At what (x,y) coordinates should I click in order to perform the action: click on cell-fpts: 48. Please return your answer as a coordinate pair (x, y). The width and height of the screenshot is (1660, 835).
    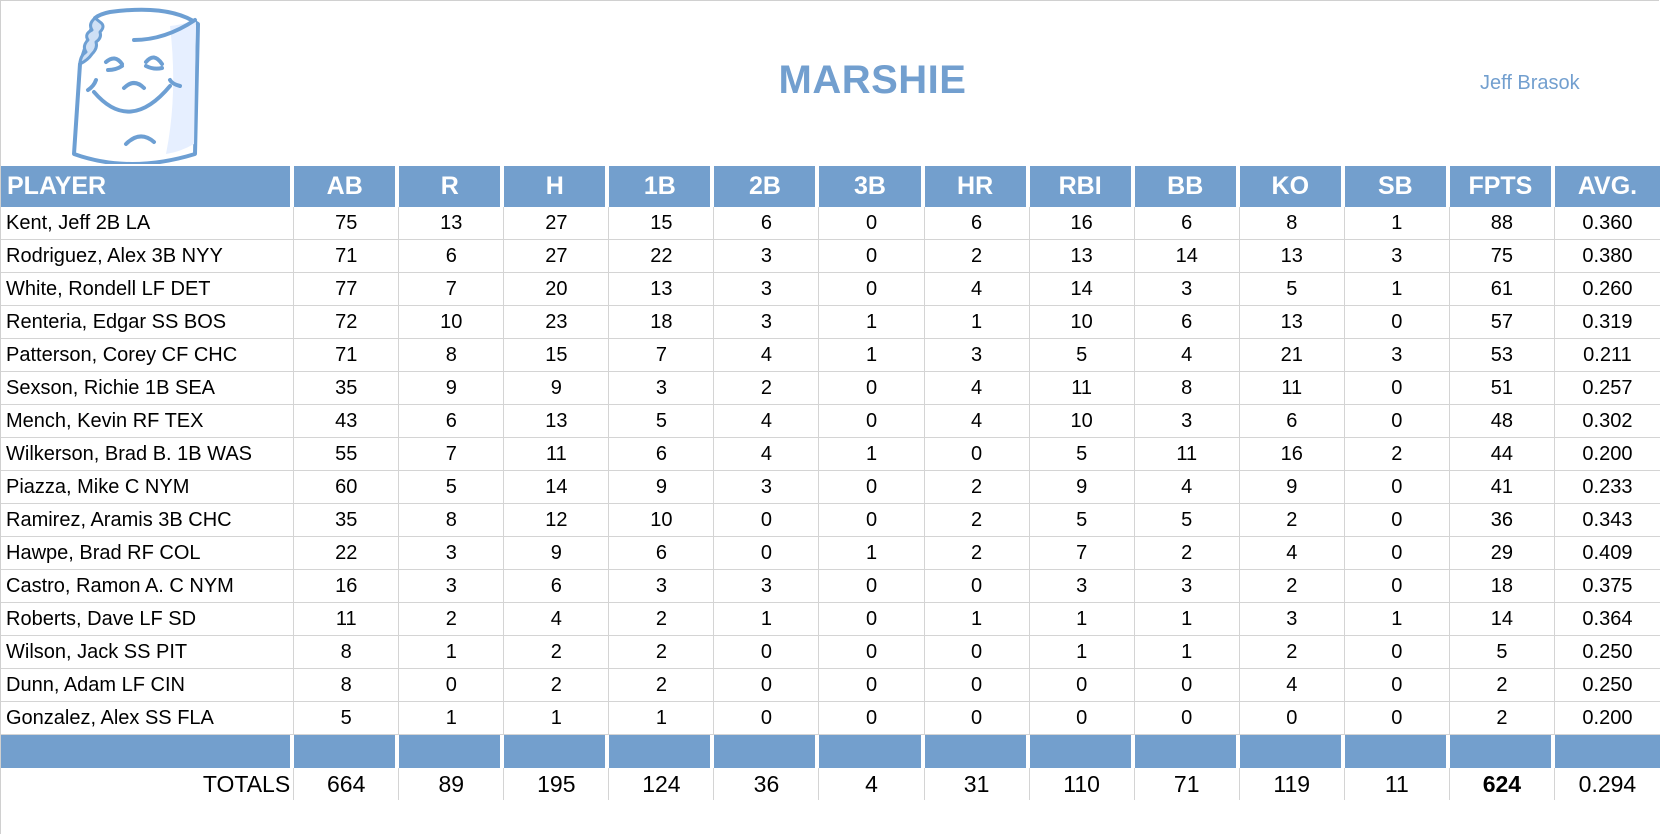
    Looking at the image, I should click on (1502, 421).